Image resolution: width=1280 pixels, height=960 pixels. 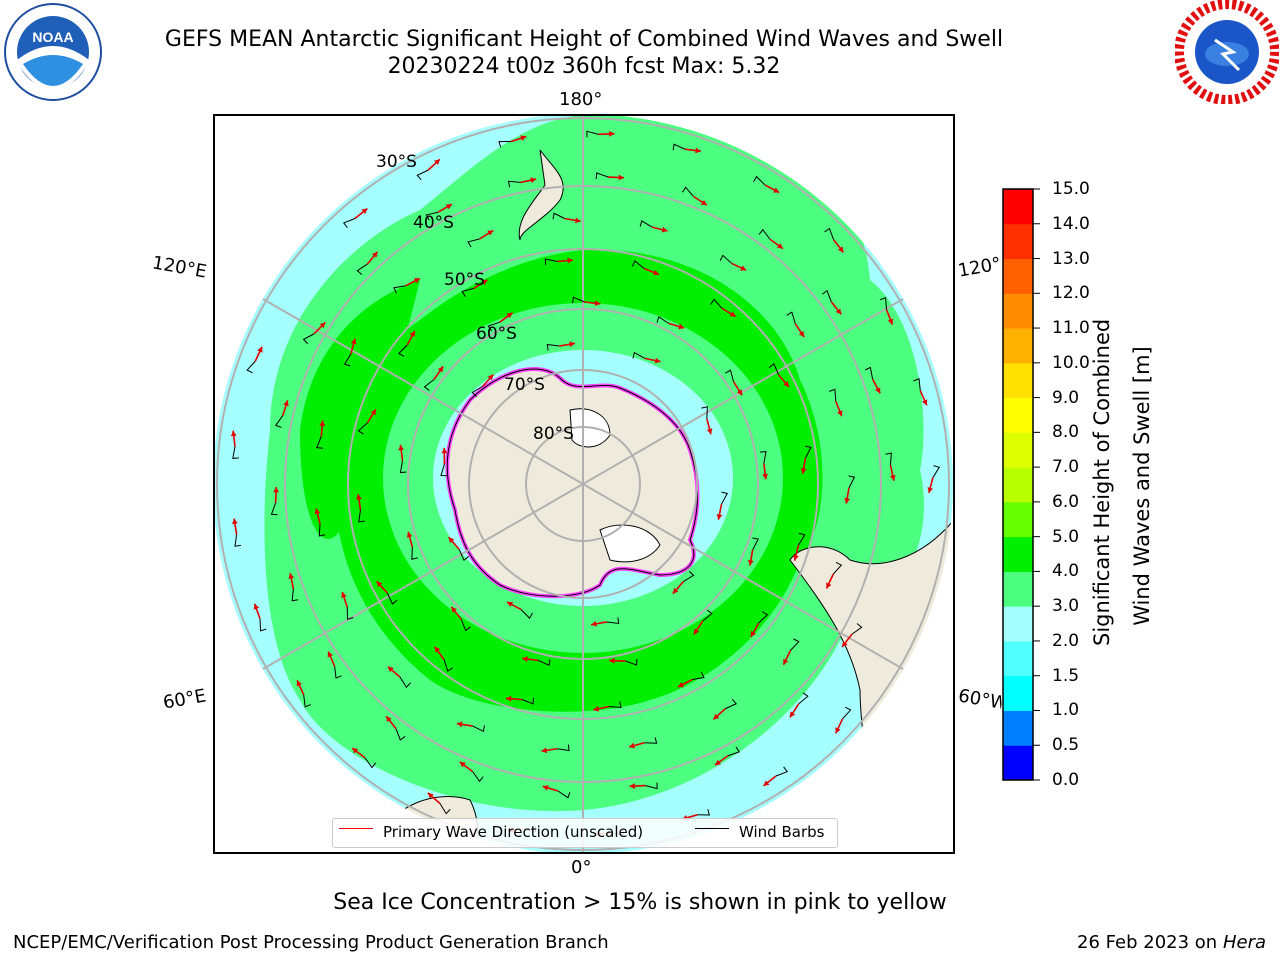 What do you see at coordinates (581, 99) in the screenshot?
I see `lon-label-180: 180°` at bounding box center [581, 99].